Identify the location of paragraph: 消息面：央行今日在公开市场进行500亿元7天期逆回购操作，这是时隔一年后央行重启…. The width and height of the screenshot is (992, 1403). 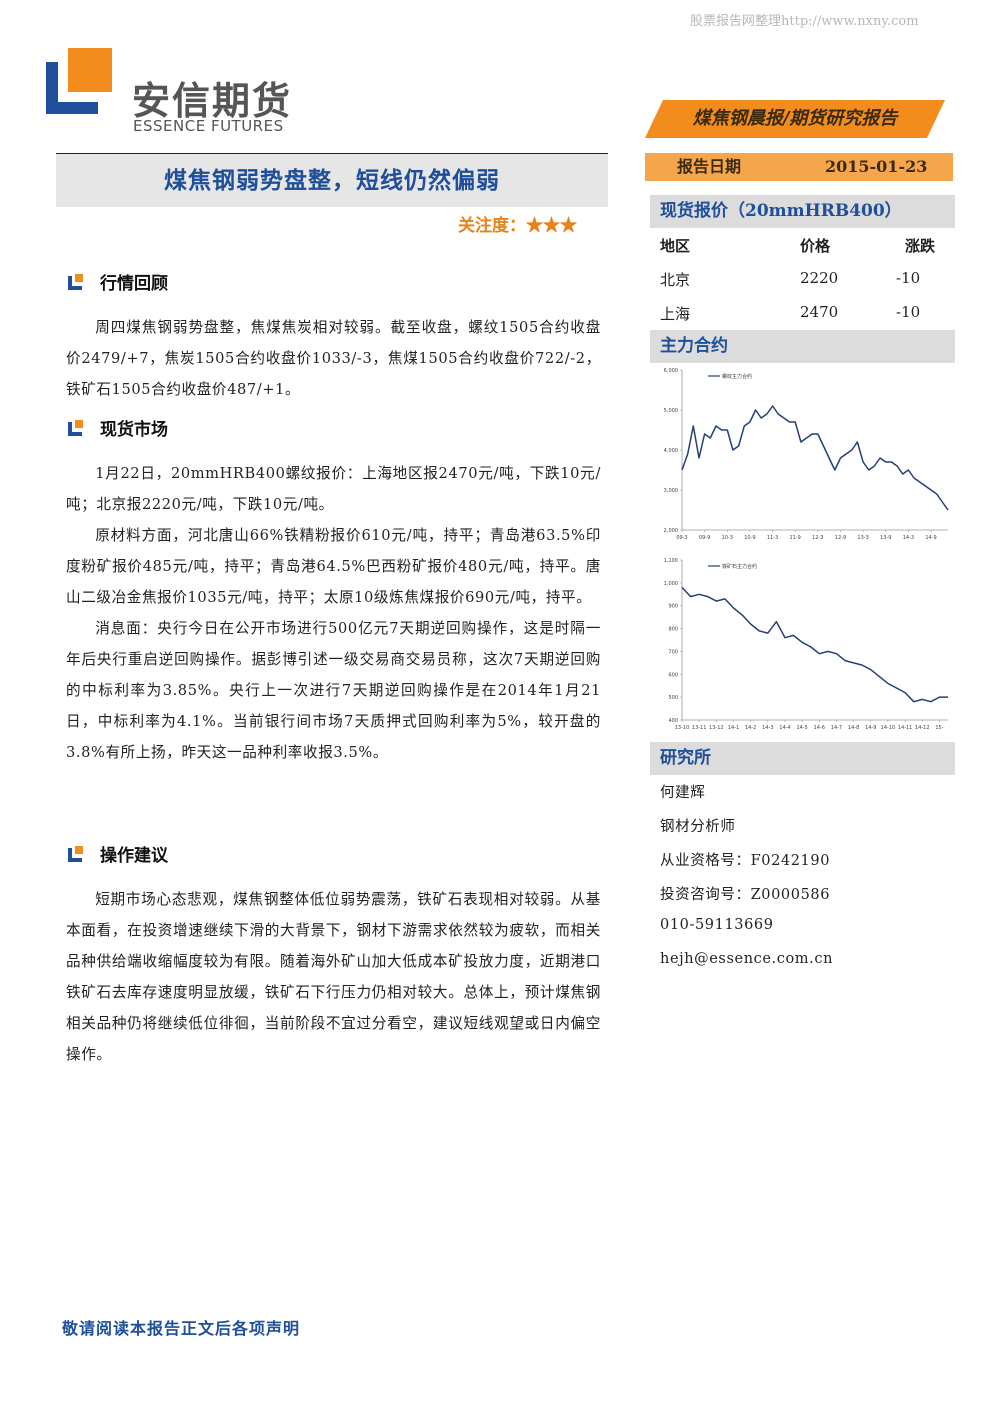
(333, 690).